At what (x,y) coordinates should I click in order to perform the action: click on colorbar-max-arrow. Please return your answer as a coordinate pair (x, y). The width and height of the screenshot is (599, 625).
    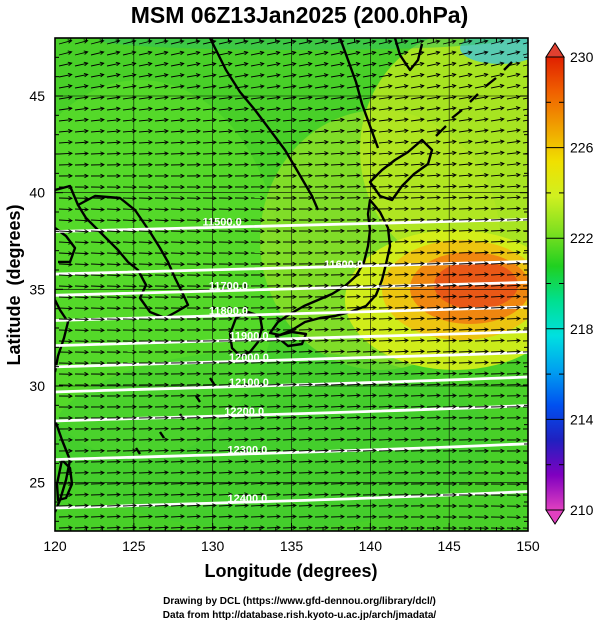
    Looking at the image, I should click on (555, 50).